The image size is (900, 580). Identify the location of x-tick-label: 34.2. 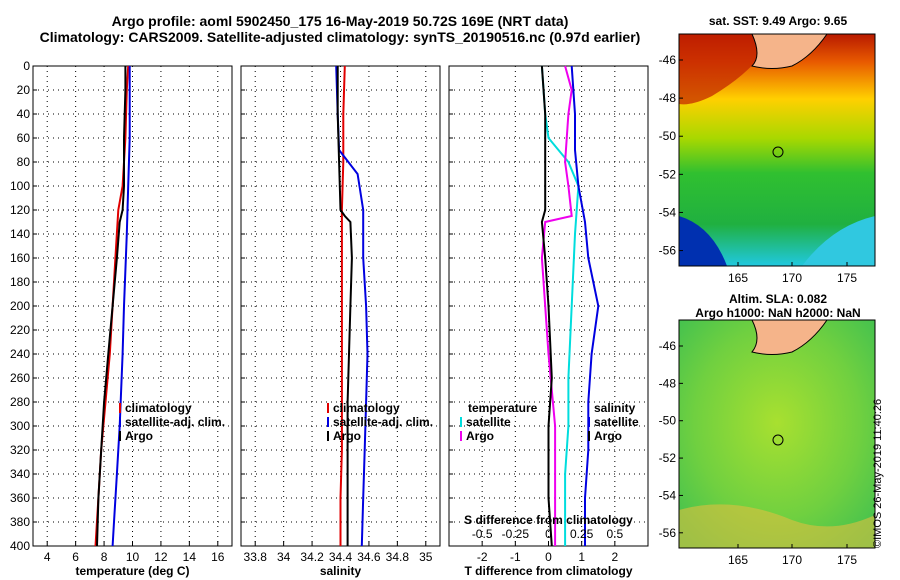
(312, 557).